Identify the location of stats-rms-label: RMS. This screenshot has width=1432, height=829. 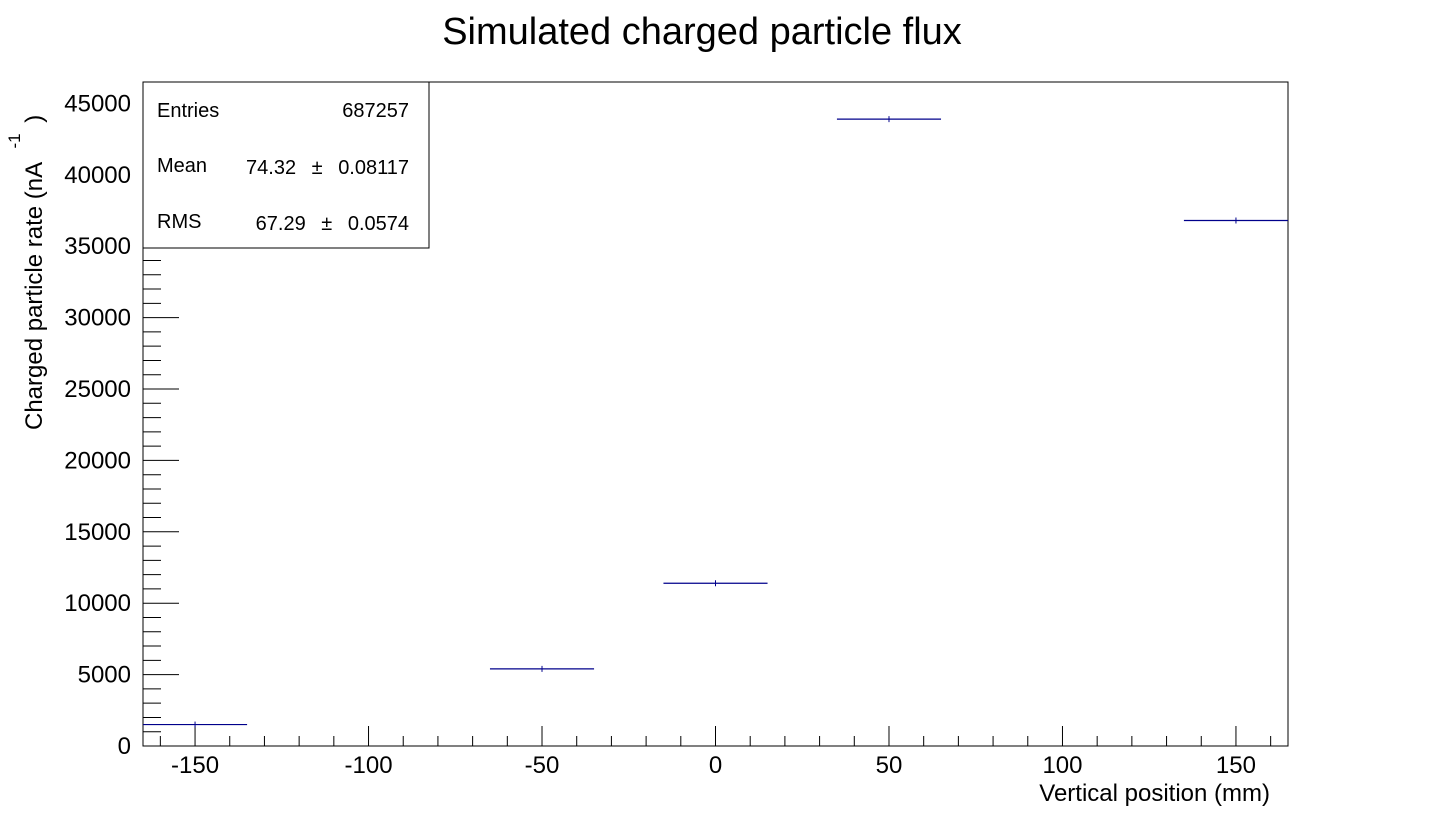
(179, 222).